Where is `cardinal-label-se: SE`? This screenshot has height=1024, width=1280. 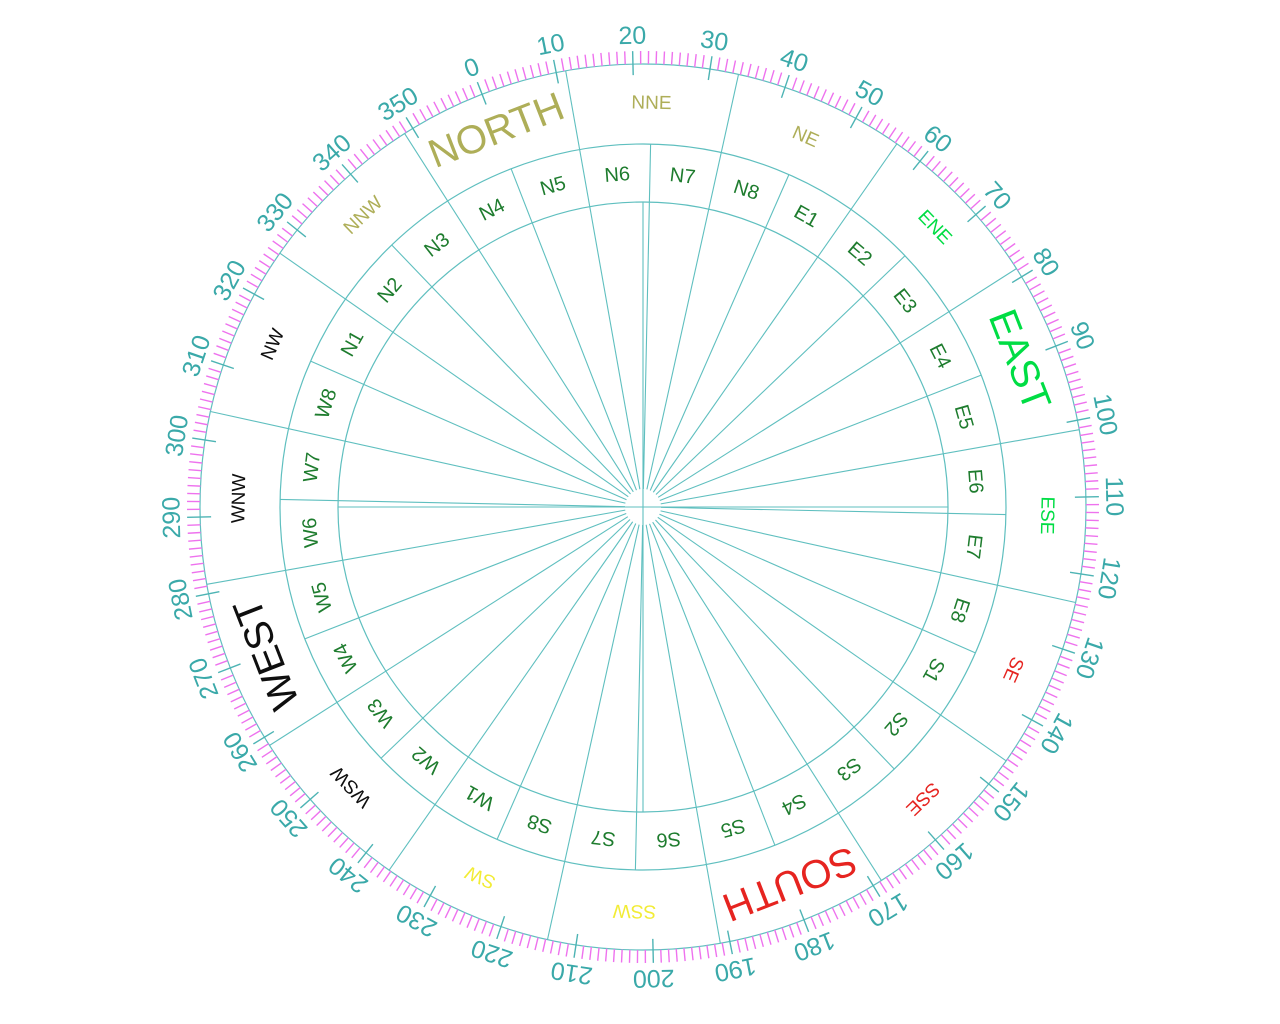
cardinal-label-se: SE is located at coordinates (1012, 670).